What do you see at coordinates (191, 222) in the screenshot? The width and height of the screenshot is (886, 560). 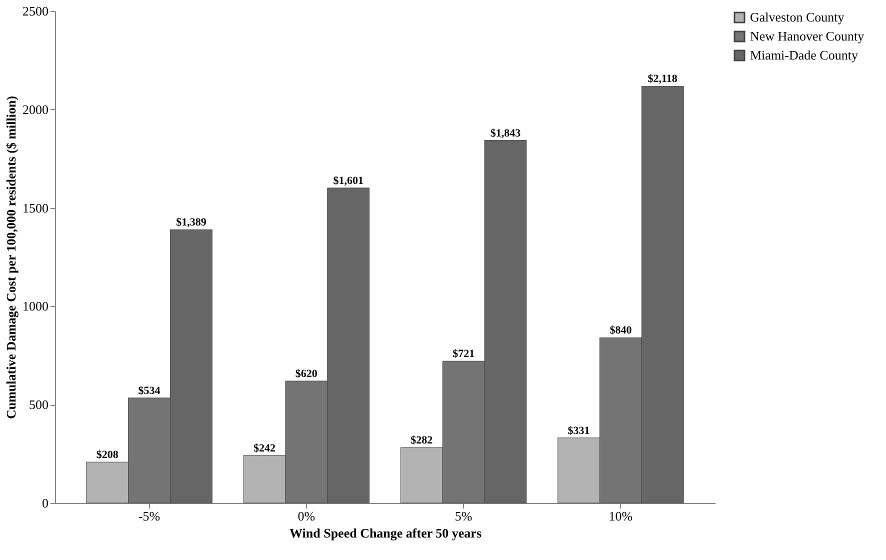 I see `data-label: $1,389` at bounding box center [191, 222].